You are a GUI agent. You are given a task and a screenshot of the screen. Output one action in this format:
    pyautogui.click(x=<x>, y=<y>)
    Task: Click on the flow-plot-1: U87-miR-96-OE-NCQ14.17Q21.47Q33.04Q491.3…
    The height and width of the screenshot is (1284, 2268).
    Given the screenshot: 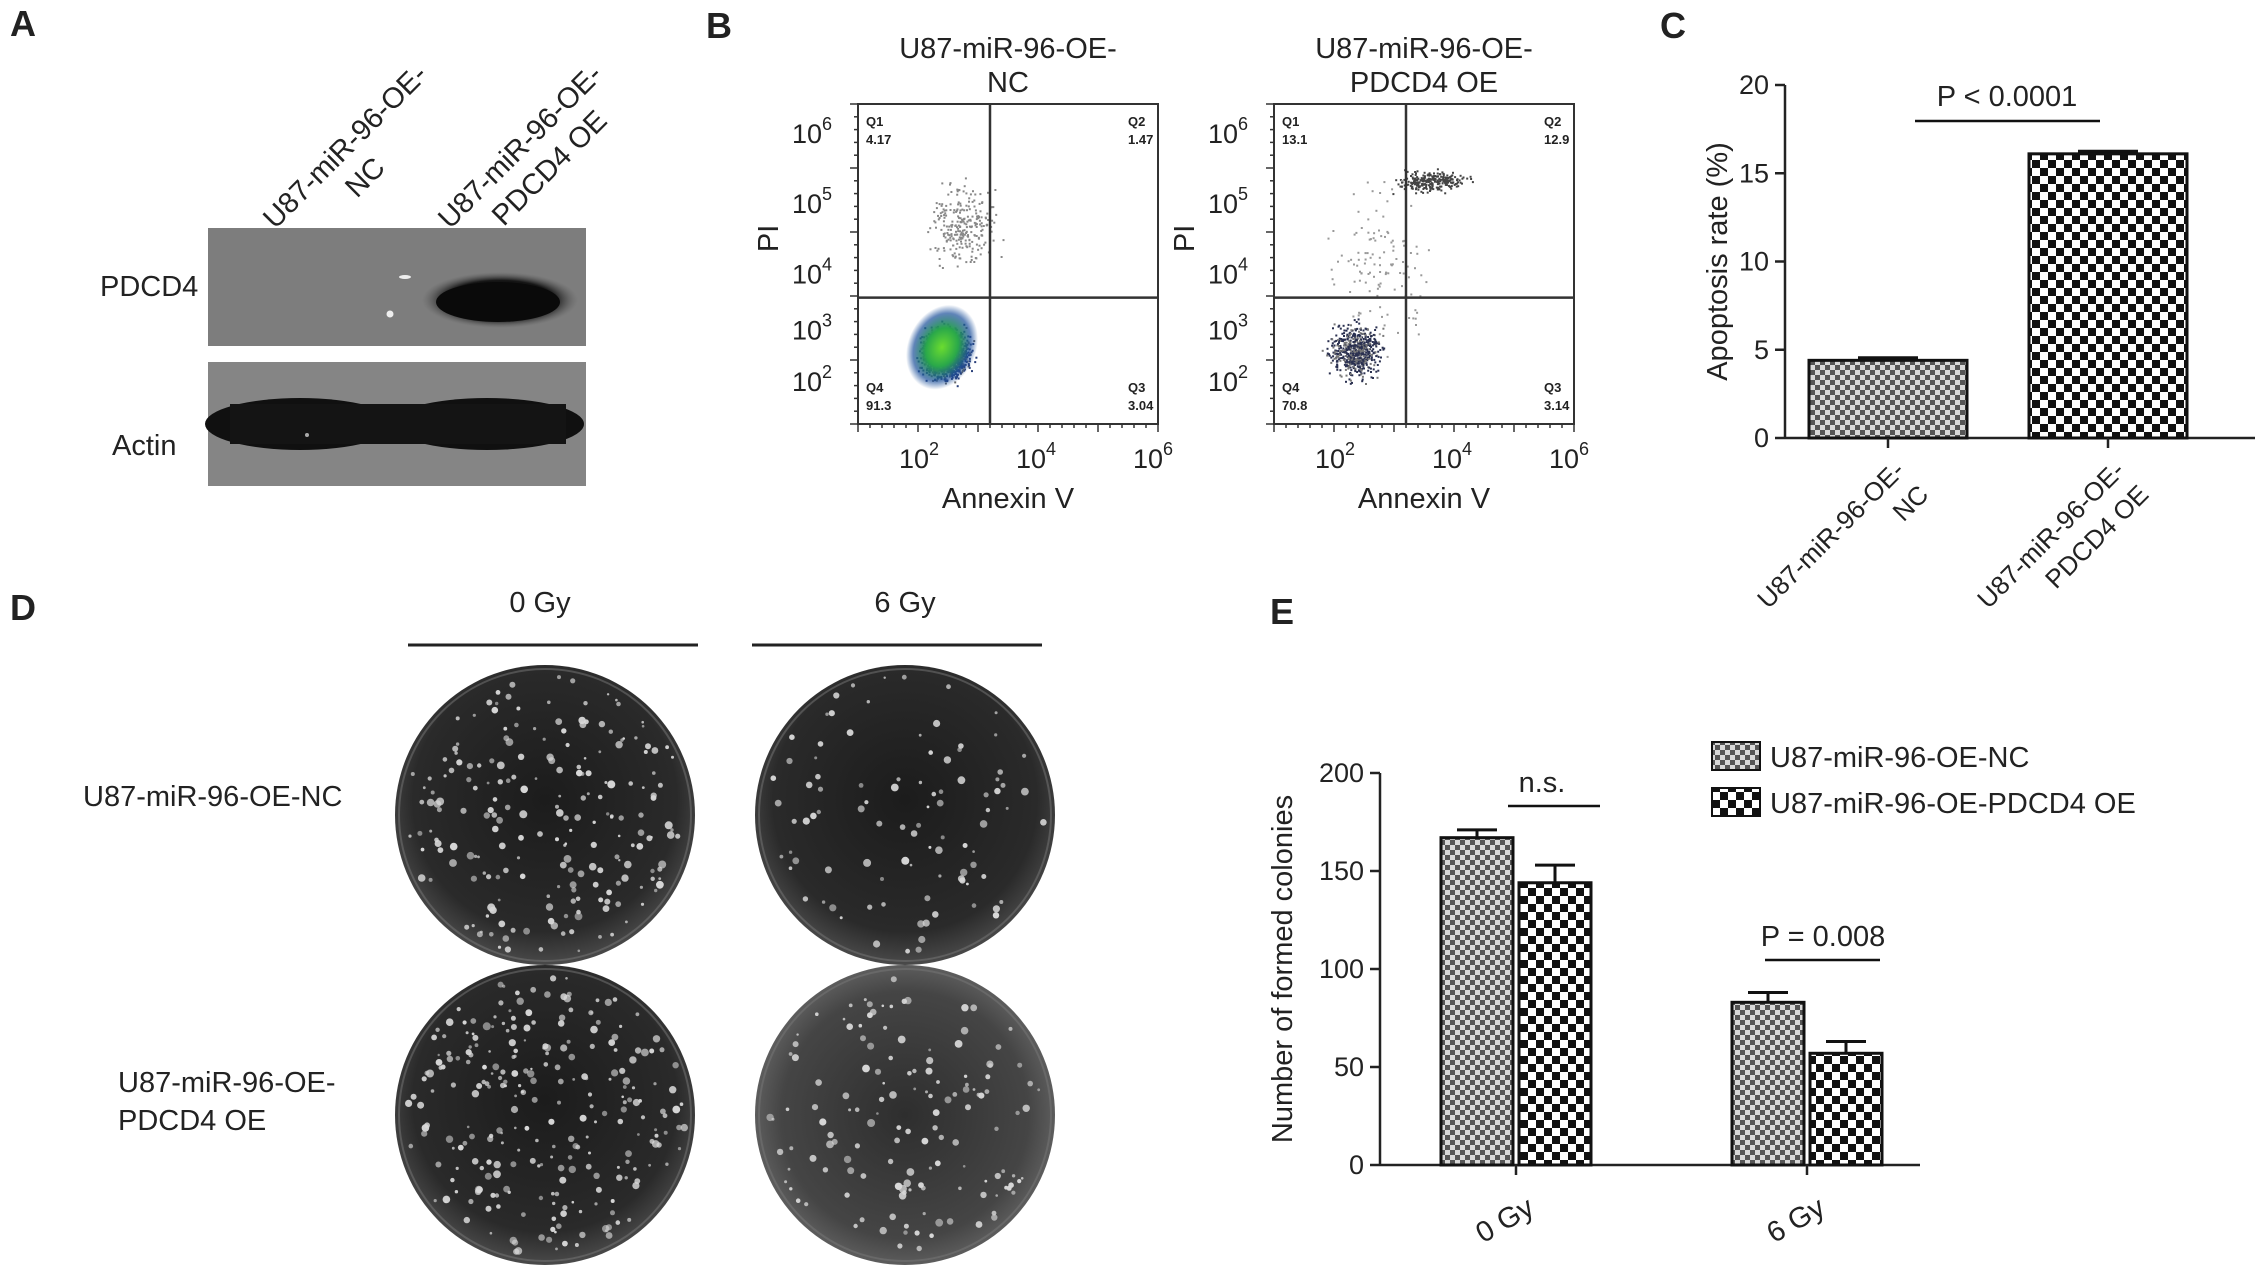 What is the action you would take?
    pyautogui.click(x=963, y=274)
    